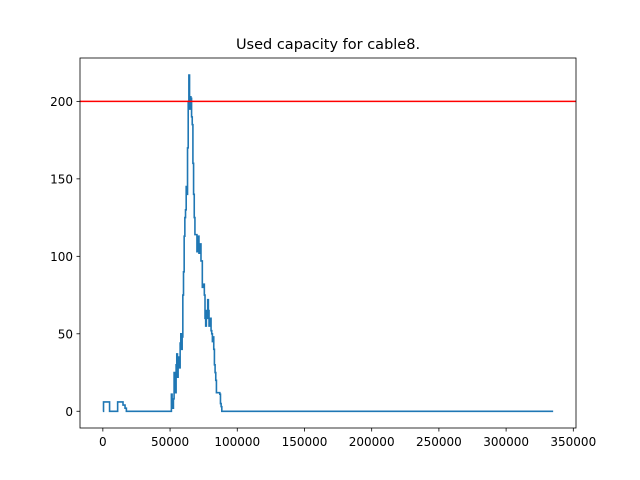 This screenshot has height=480, width=640. What do you see at coordinates (237, 442) in the screenshot?
I see `x-tick-label: 100000` at bounding box center [237, 442].